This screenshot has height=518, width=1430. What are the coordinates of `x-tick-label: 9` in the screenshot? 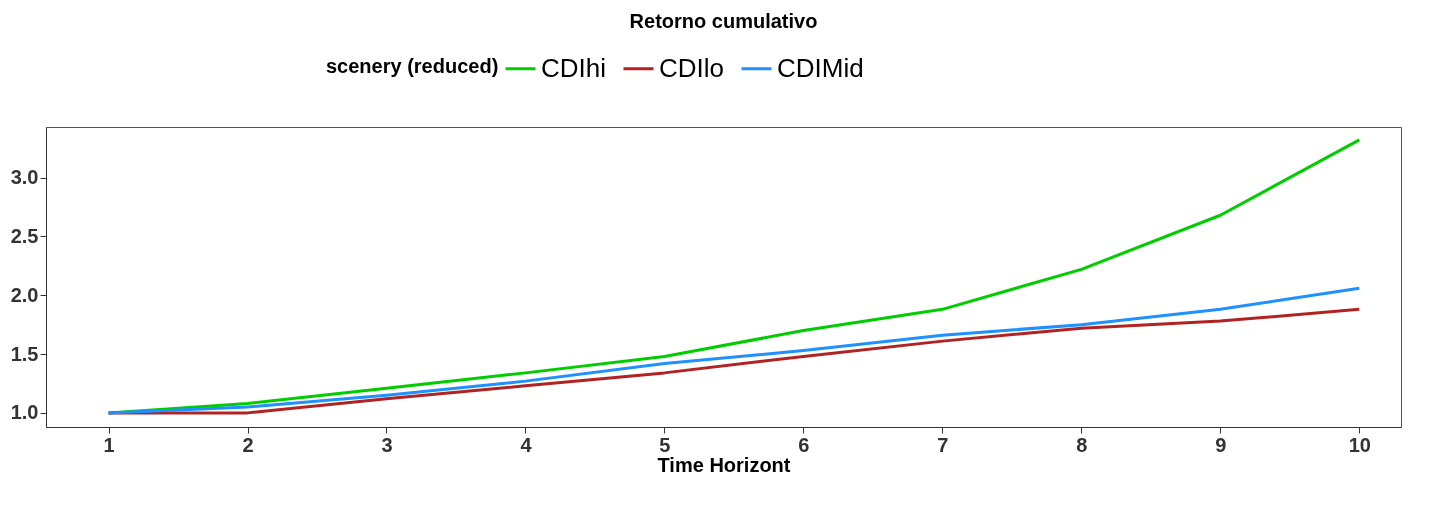 It's located at (1221, 444).